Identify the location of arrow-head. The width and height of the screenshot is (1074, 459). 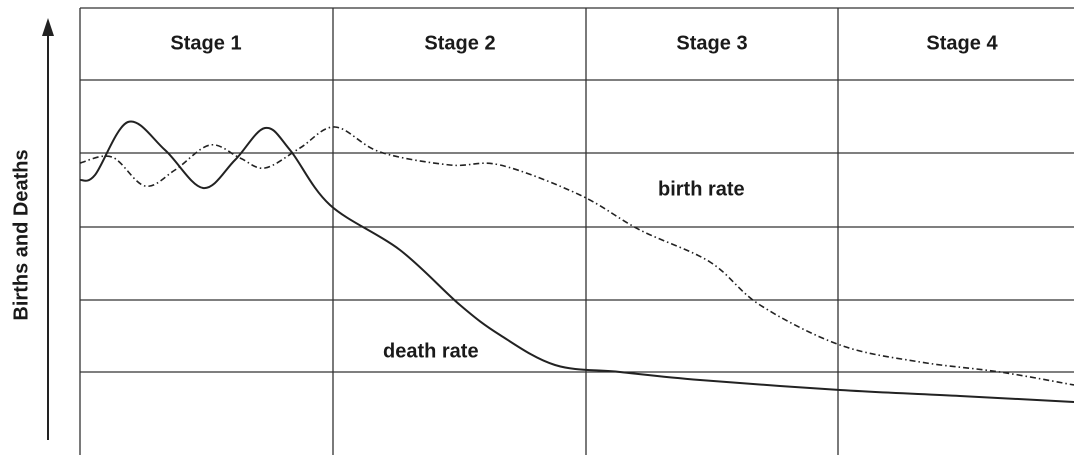
(48, 27).